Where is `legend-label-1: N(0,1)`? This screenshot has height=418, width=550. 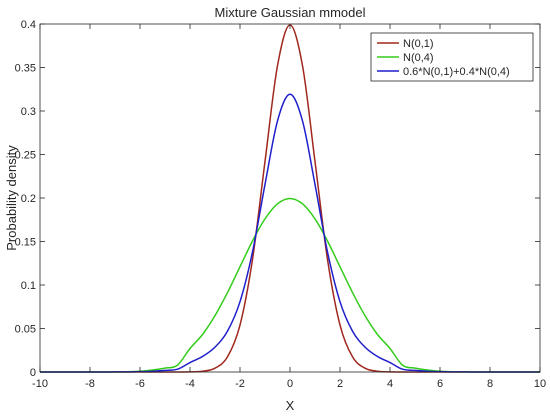 legend-label-1: N(0,1) is located at coordinates (418, 44).